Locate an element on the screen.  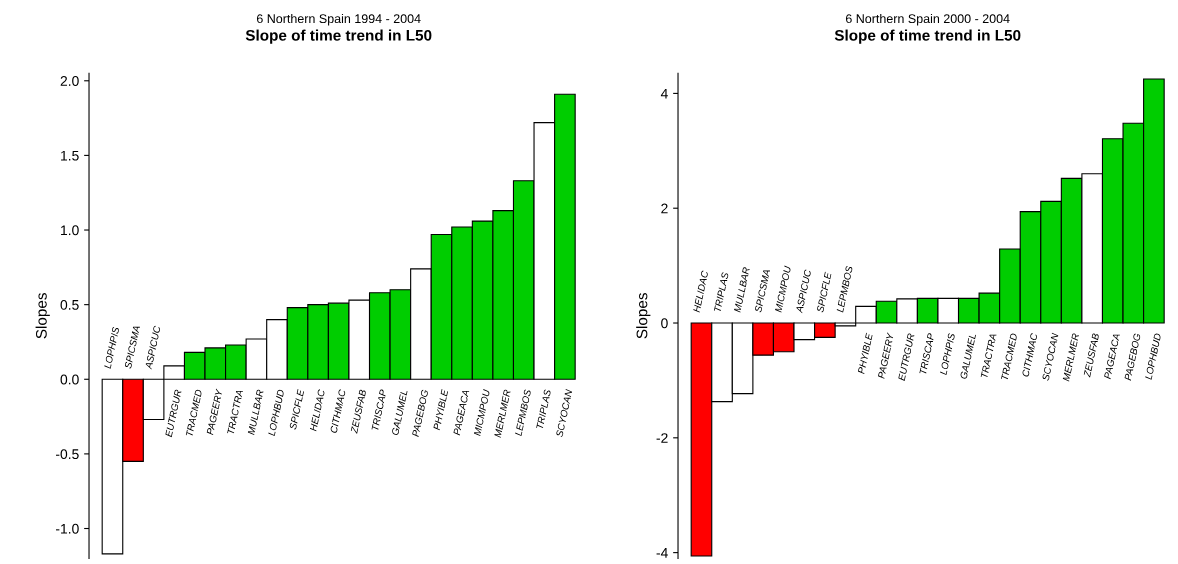
y-tick-label: -1.0 is located at coordinates (67, 528).